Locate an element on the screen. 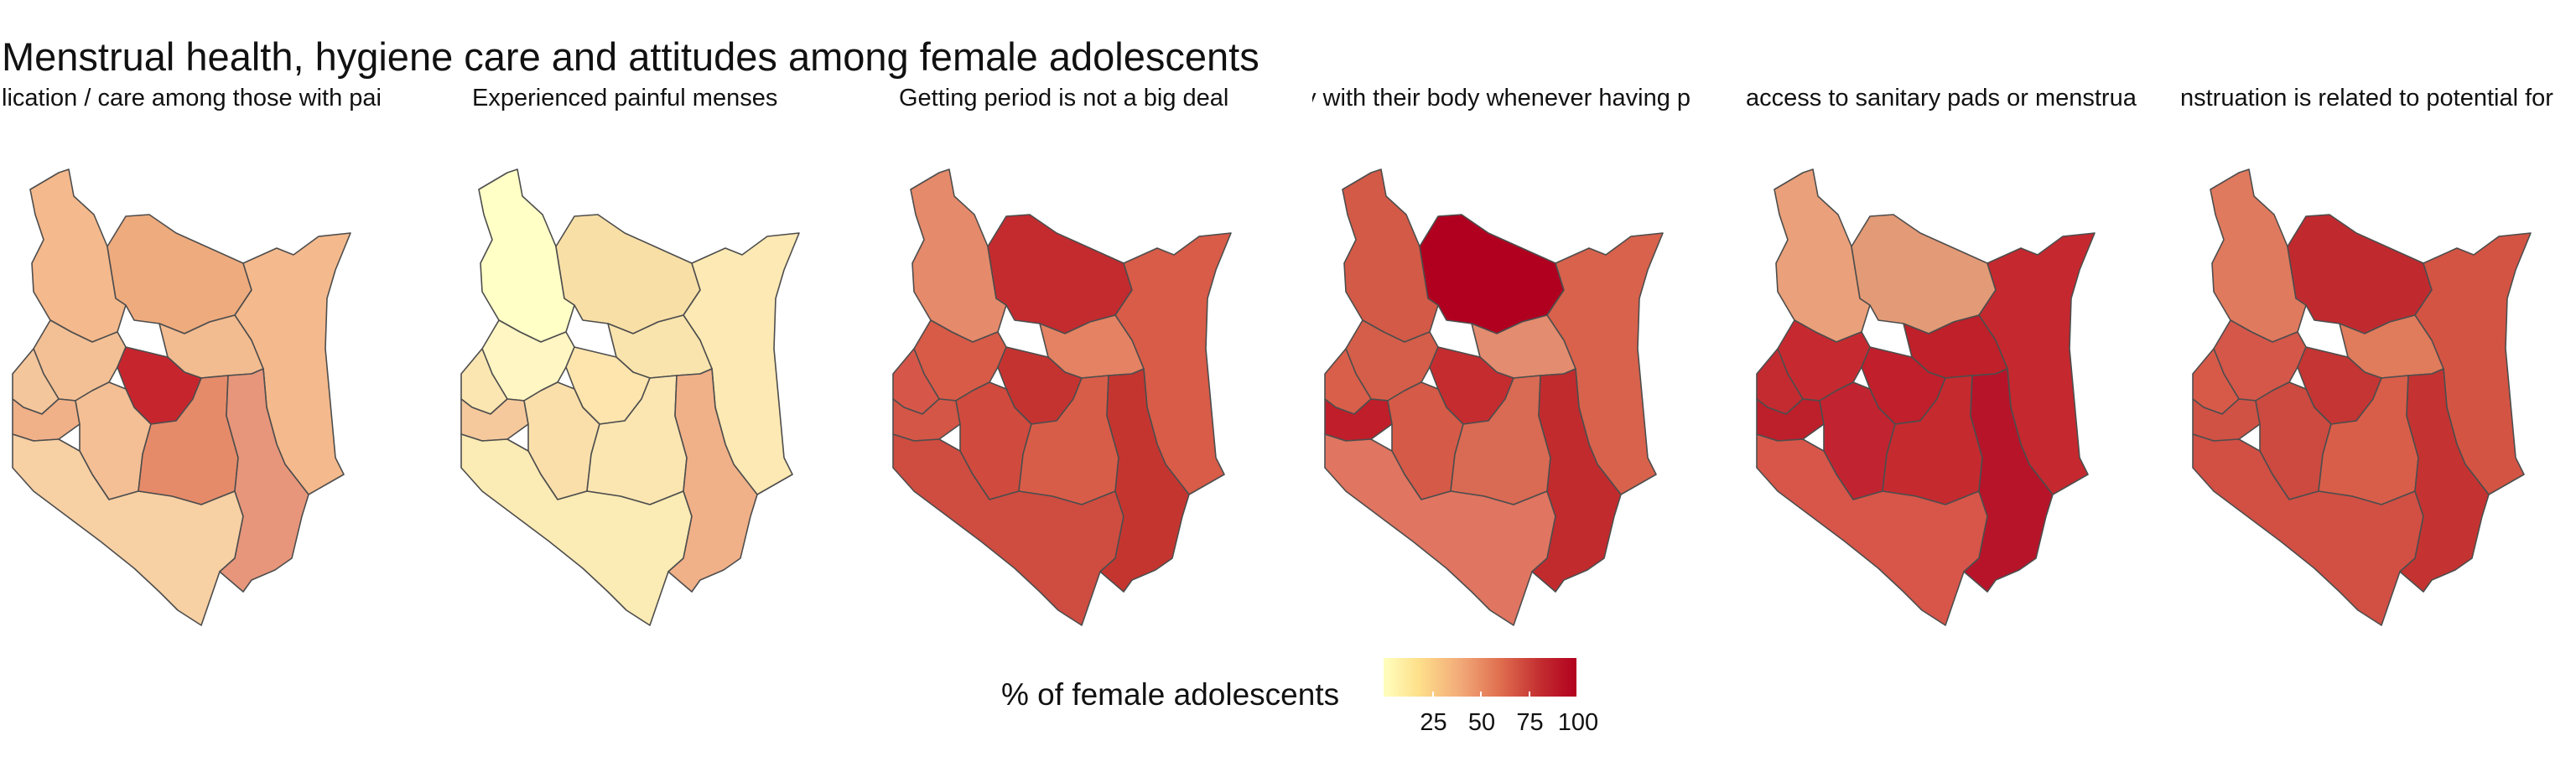  map-panel-1: lication / care among those with pai is located at coordinates (210, 361).